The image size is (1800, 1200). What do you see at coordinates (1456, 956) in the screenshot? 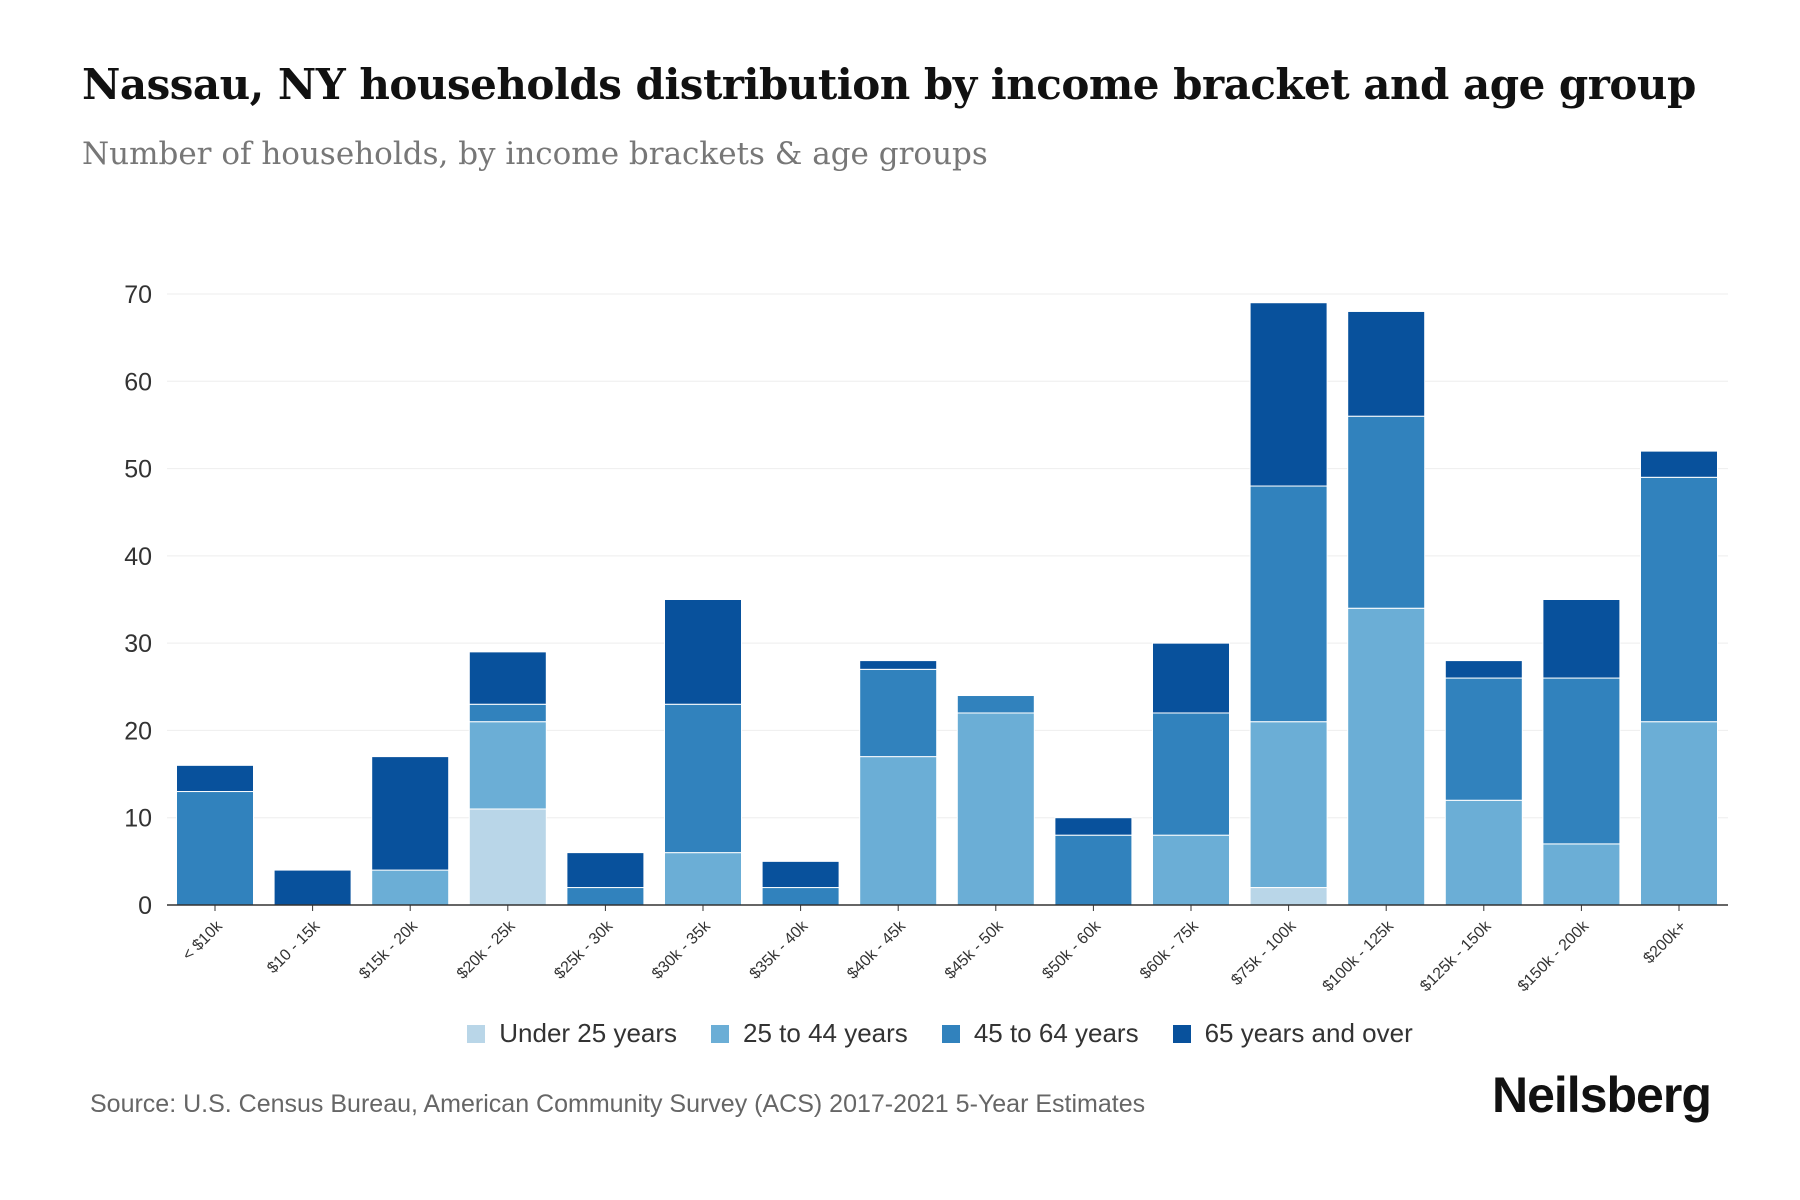
I see `x-tick-label: $125k - 150k` at bounding box center [1456, 956].